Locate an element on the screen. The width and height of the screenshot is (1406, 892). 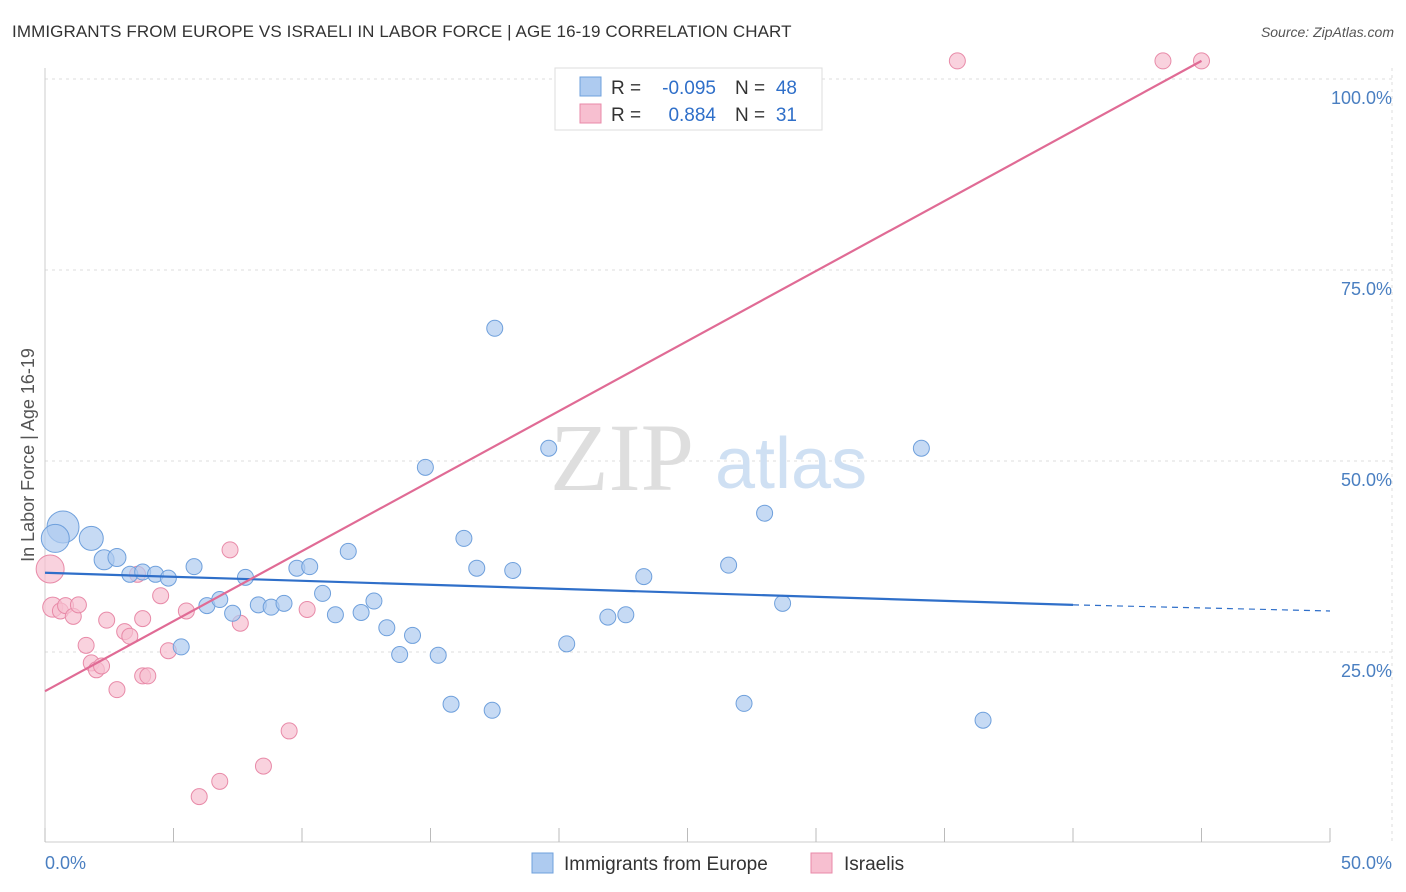
x-tick-label-min: 0.0% is located at coordinates (65, 863).